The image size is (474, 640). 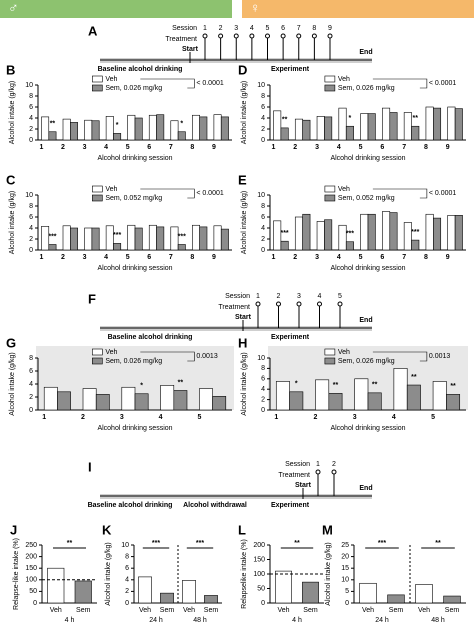 I want to click on panel-letter: J, so click(x=13, y=529).